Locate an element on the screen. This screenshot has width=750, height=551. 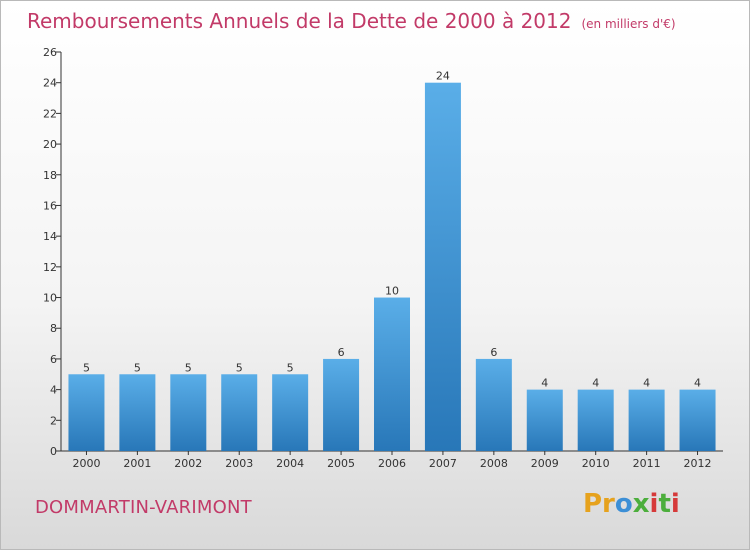
bar-value-label: 24 is located at coordinates (443, 76).